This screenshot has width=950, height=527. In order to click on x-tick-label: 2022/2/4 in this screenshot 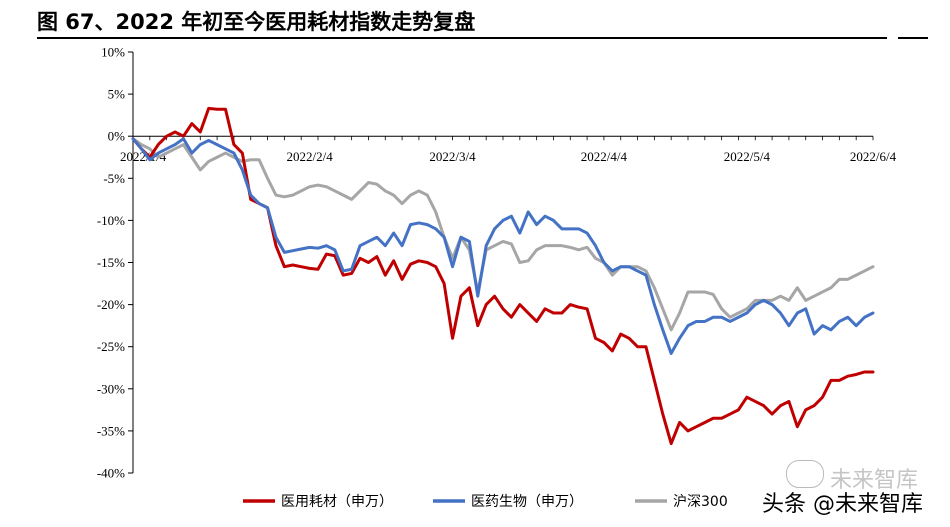, I will do `click(309, 156)`.